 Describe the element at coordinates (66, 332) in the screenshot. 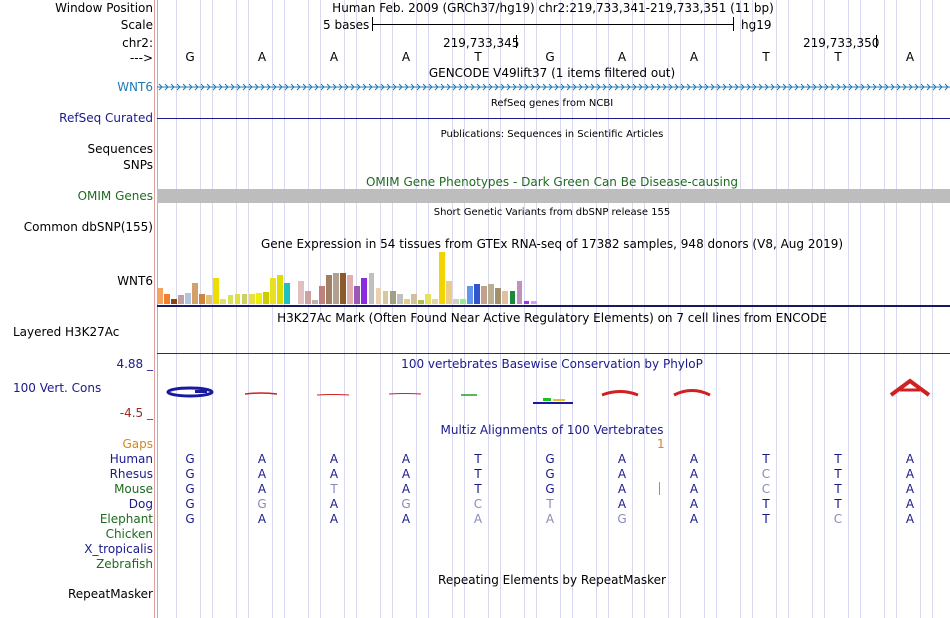

I see `track-label-h3k27ac: Layered H3K27Ac` at that location.